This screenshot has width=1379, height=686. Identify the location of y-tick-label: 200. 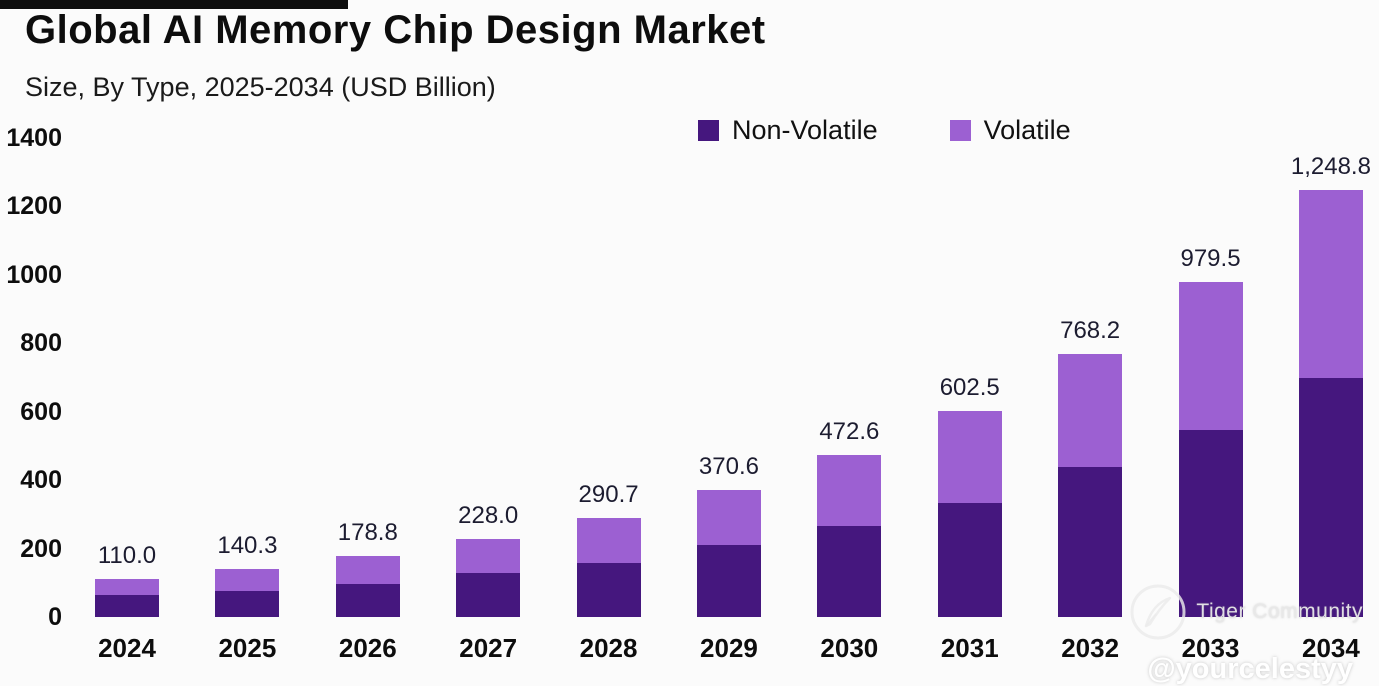
(41, 548).